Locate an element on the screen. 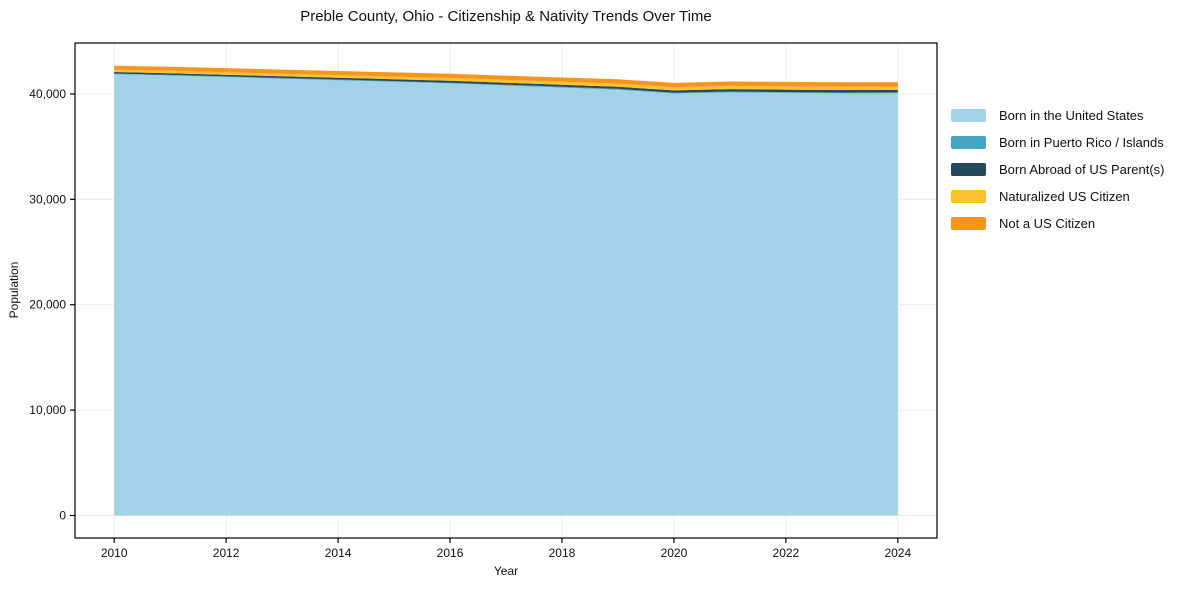 The width and height of the screenshot is (1189, 590). x-tick-label: 2012 is located at coordinates (226, 553).